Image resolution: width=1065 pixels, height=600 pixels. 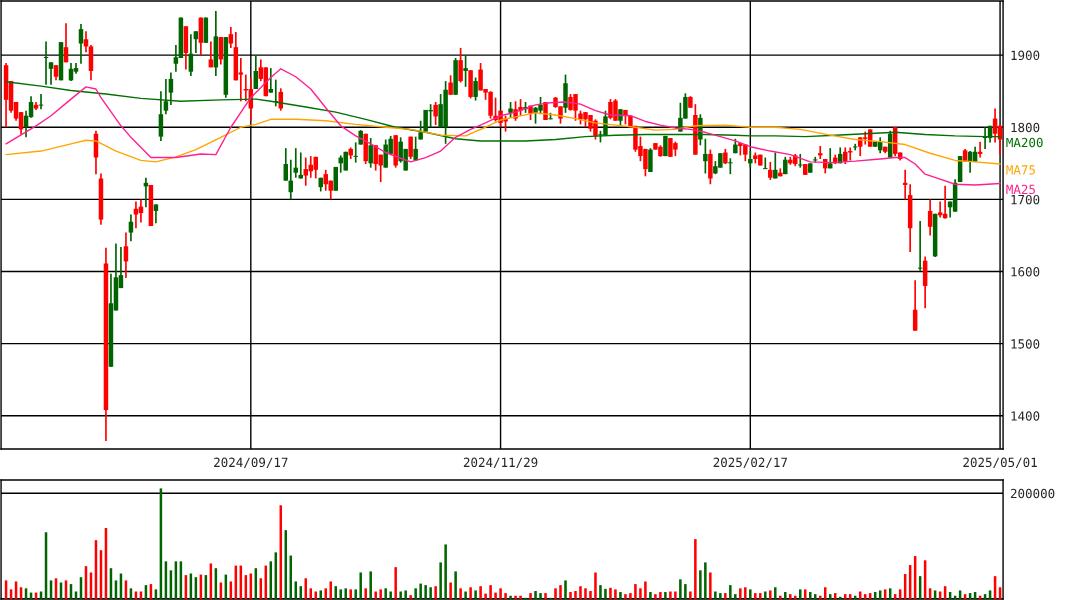 What do you see at coordinates (251, 463) in the screenshot?
I see `x-tick-label: 2024/09/17` at bounding box center [251, 463].